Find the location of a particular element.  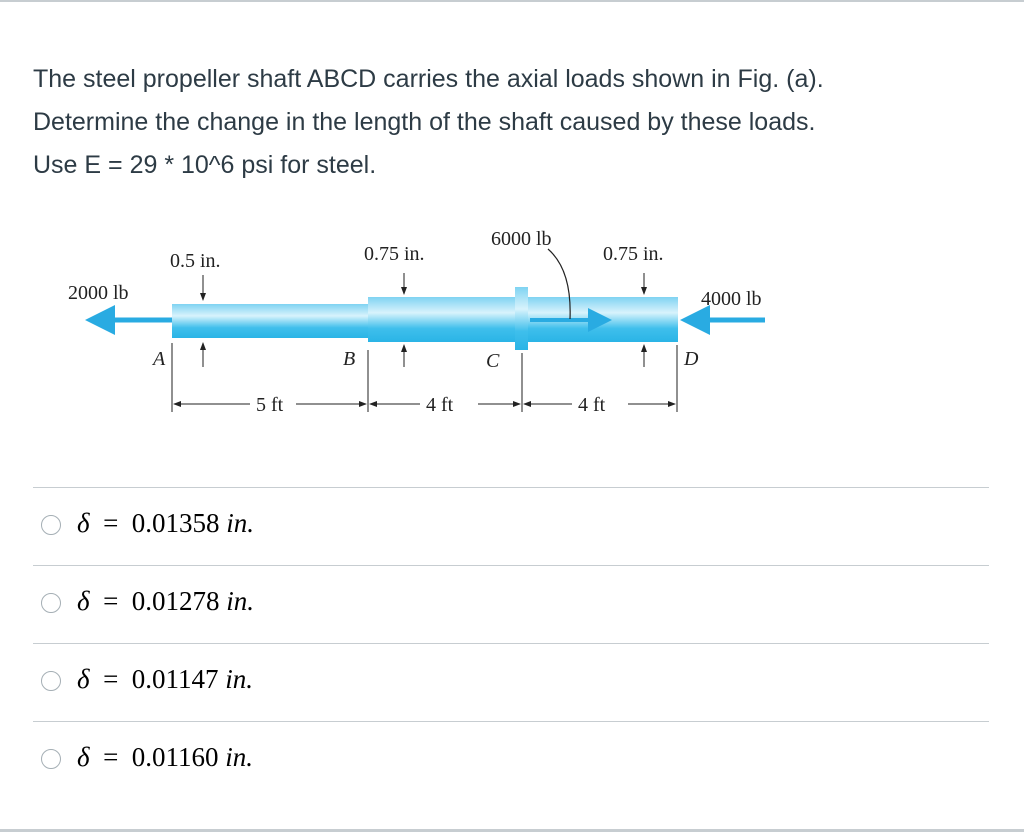

point-c-label: C is located at coordinates (493, 361).